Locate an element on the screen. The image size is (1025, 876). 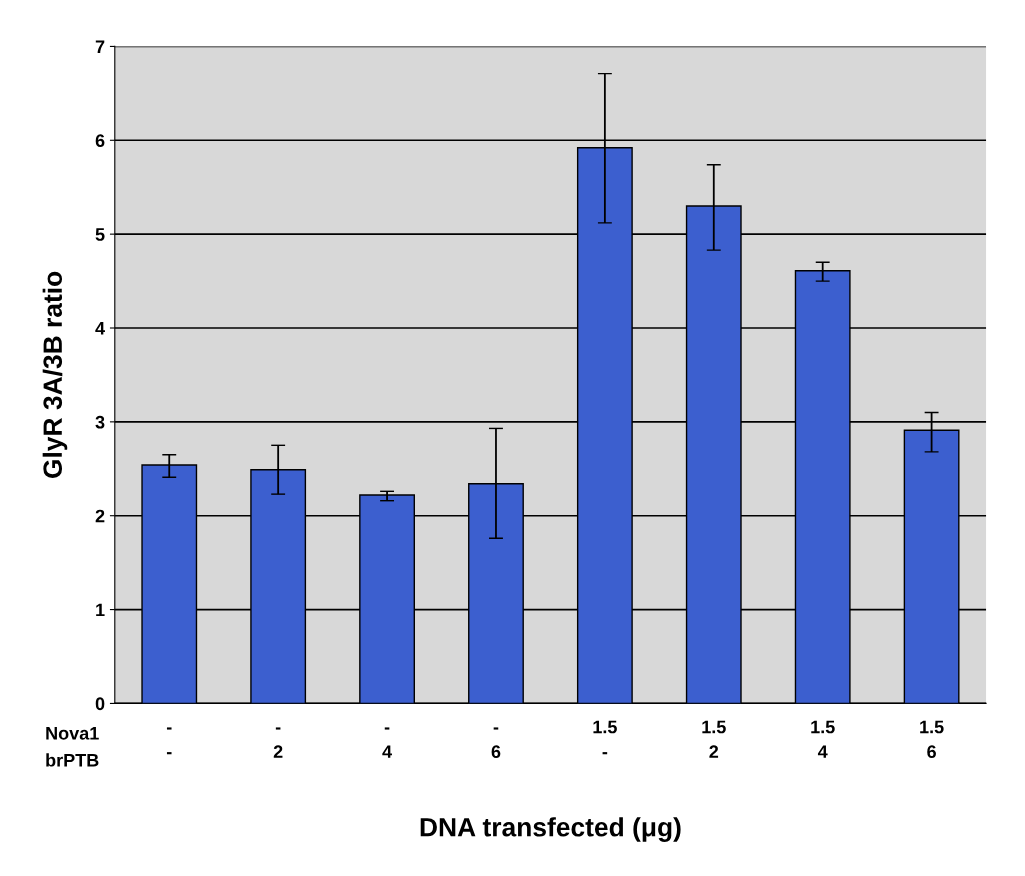
category-label: - - is located at coordinates (169, 741).